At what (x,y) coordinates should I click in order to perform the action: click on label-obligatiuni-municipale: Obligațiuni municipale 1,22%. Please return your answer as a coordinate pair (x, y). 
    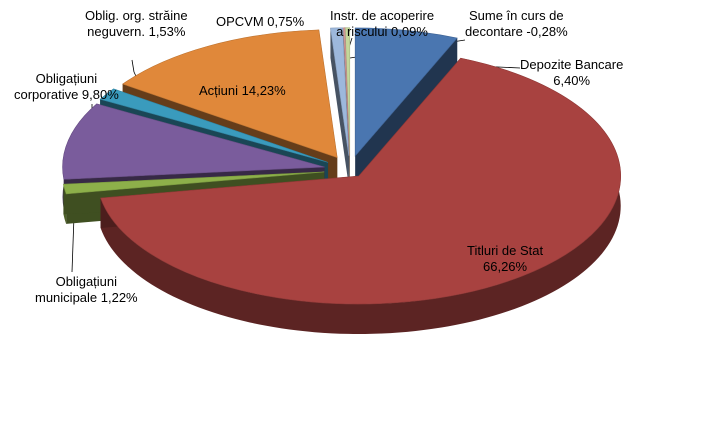
    Looking at the image, I should click on (86, 289).